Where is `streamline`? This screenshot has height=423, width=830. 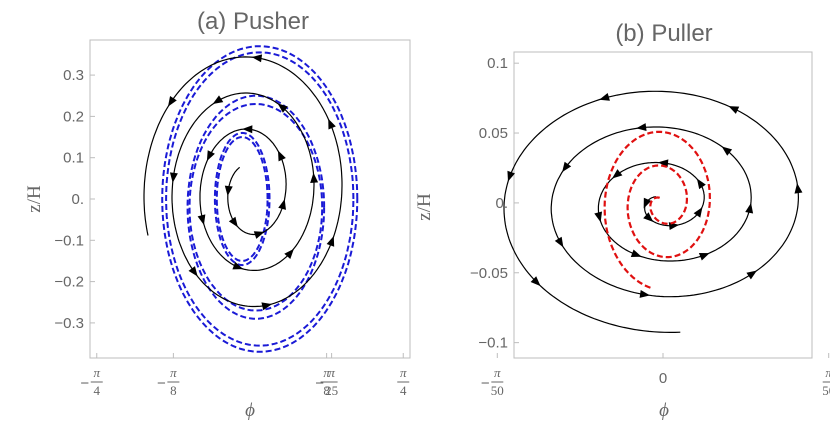
streamline is located at coordinates (243, 182).